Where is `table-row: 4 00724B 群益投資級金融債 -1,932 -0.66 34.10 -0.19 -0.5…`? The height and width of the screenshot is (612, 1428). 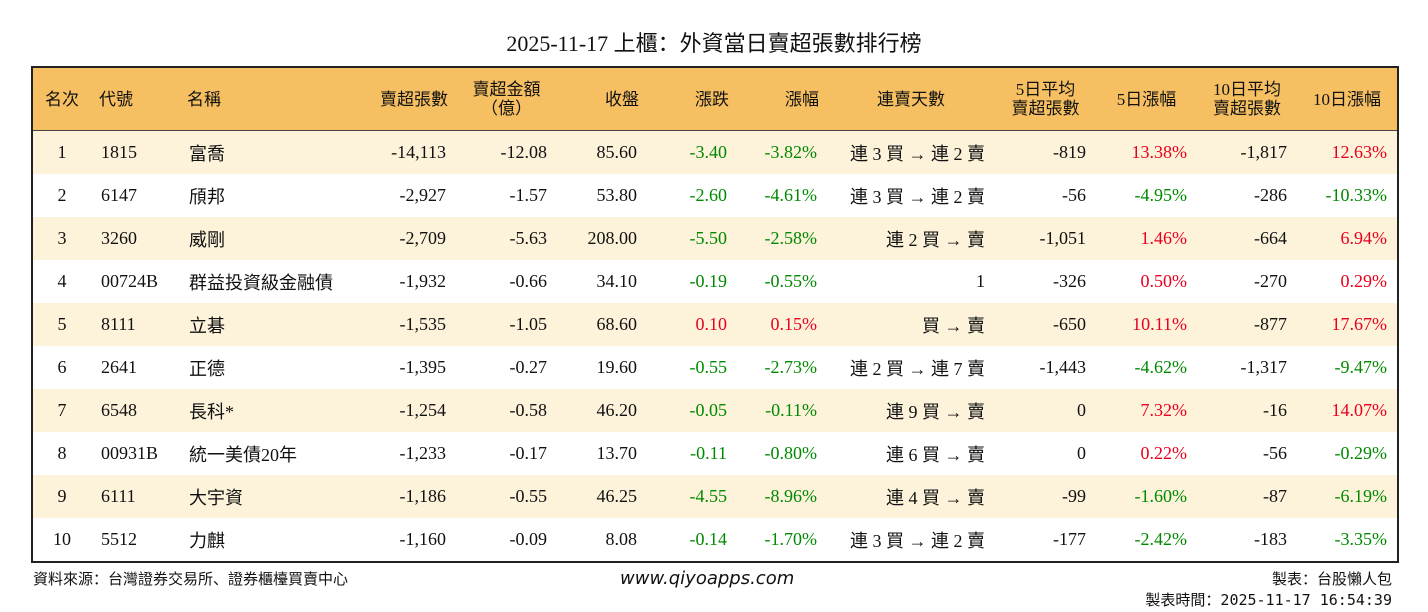
table-row: 4 00724B 群益投資級金融債 -1,932 -0.66 34.10 -0.19 -0.5… is located at coordinates (715, 281).